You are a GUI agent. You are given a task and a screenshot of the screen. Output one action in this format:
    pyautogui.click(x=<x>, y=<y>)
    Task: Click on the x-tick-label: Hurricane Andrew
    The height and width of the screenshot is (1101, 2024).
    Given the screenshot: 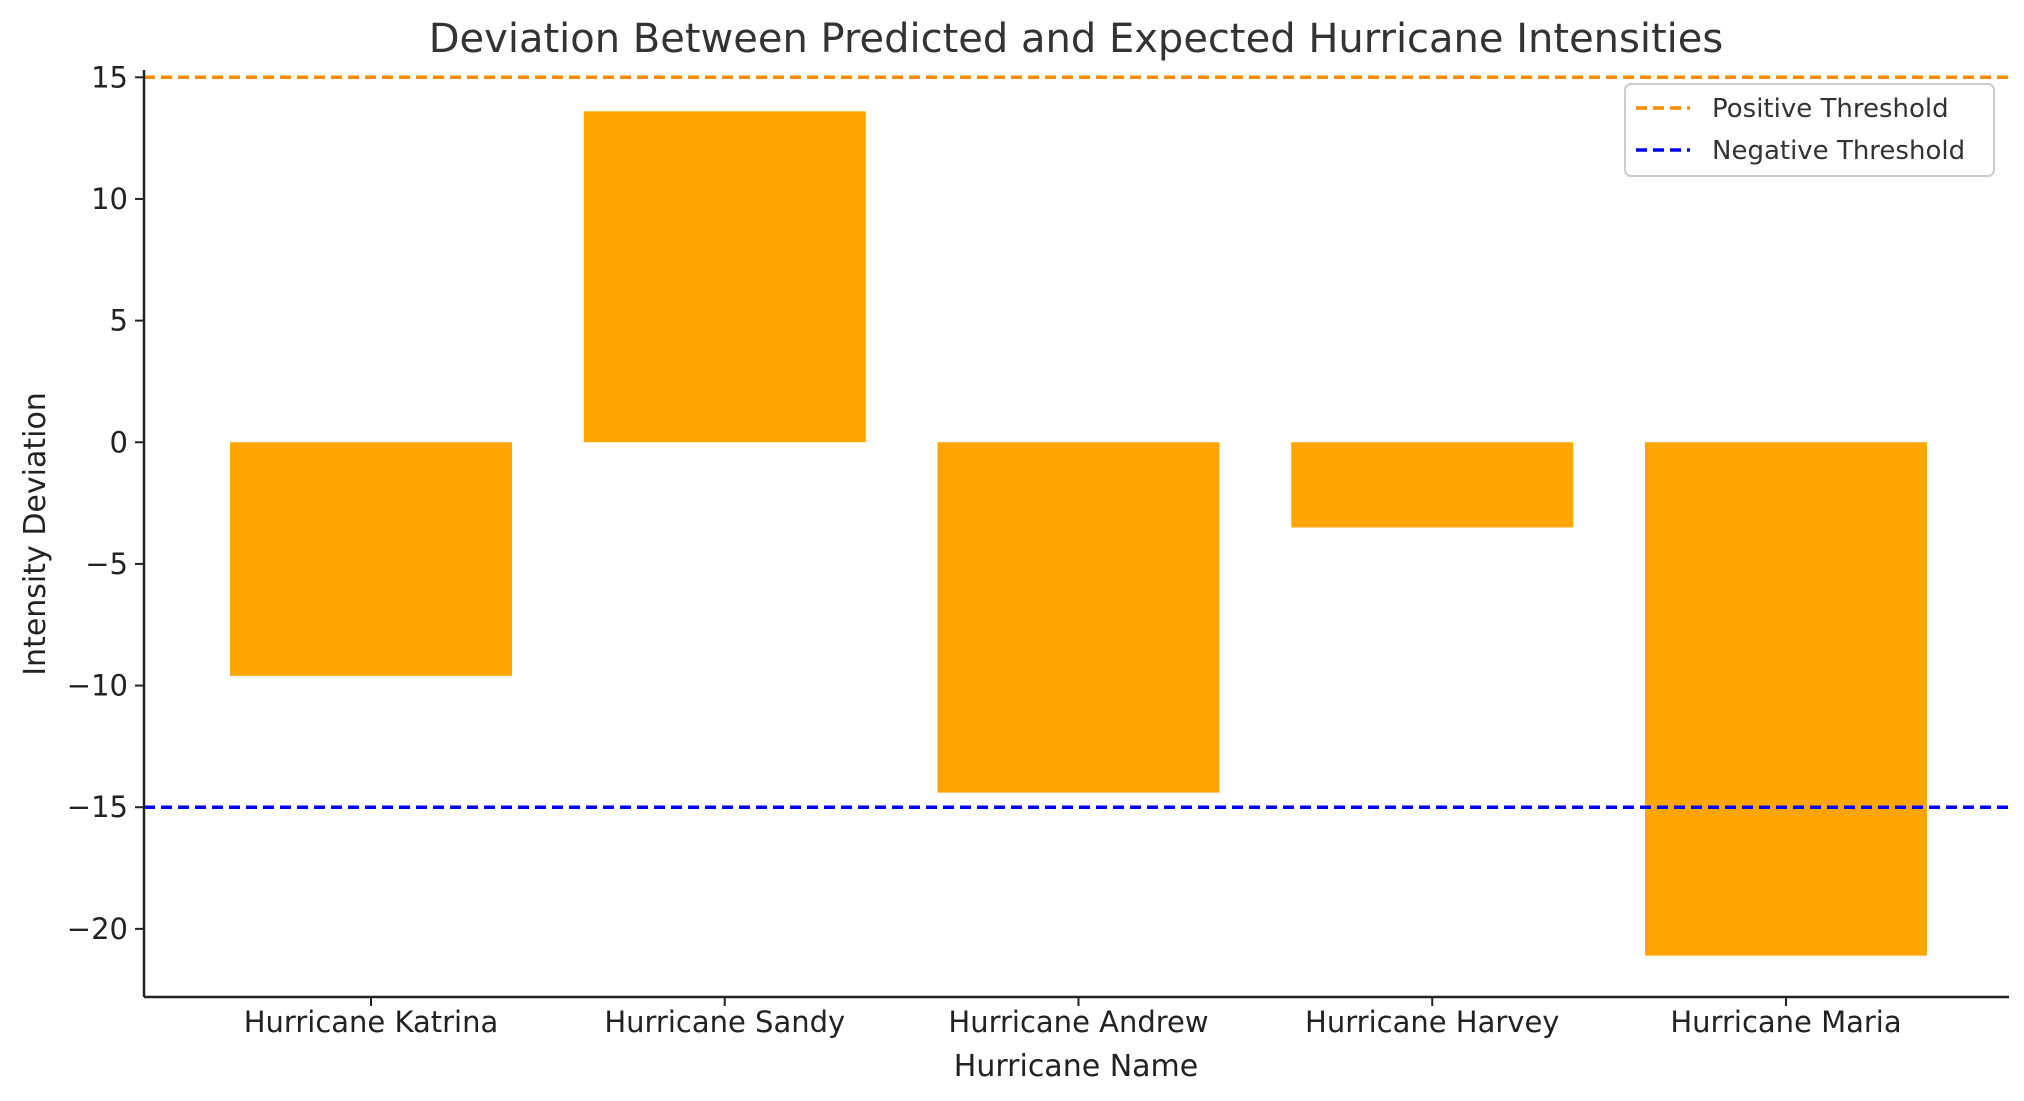 What is the action you would take?
    pyautogui.click(x=1078, y=1022)
    